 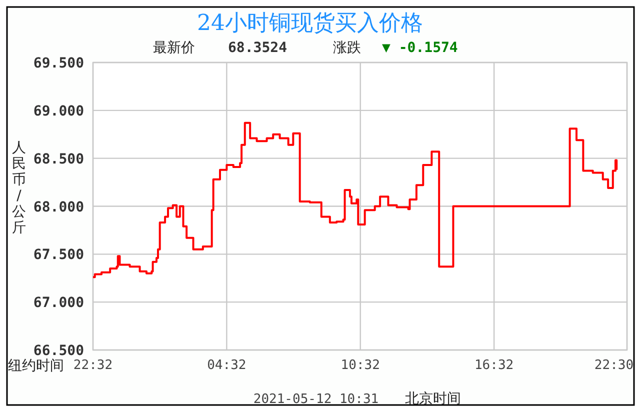 What do you see at coordinates (58, 303) in the screenshot?
I see `y-tick-label: 67.000` at bounding box center [58, 303].